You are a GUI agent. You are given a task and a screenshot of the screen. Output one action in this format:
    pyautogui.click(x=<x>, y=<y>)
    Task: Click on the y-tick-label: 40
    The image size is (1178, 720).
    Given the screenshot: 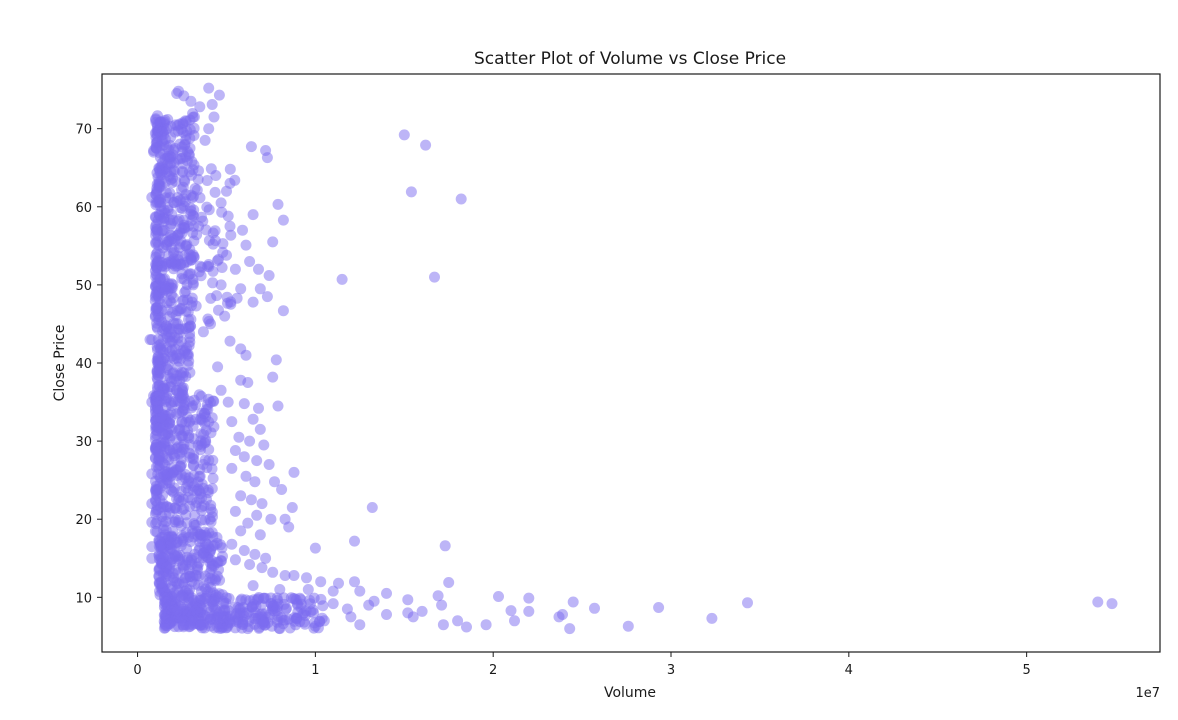 What is the action you would take?
    pyautogui.click(x=83, y=364)
    